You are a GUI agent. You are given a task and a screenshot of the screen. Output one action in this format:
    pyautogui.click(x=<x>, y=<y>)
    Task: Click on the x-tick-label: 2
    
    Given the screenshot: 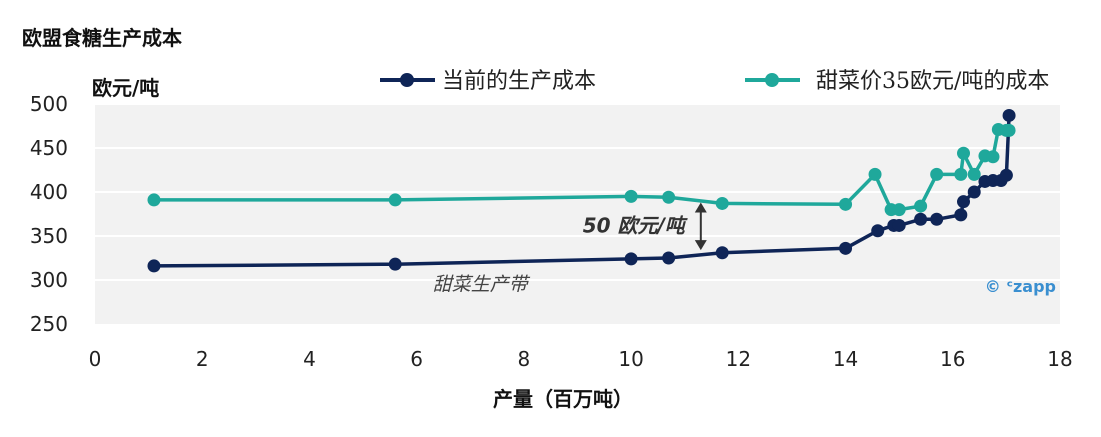 What is the action you would take?
    pyautogui.click(x=202, y=359)
    